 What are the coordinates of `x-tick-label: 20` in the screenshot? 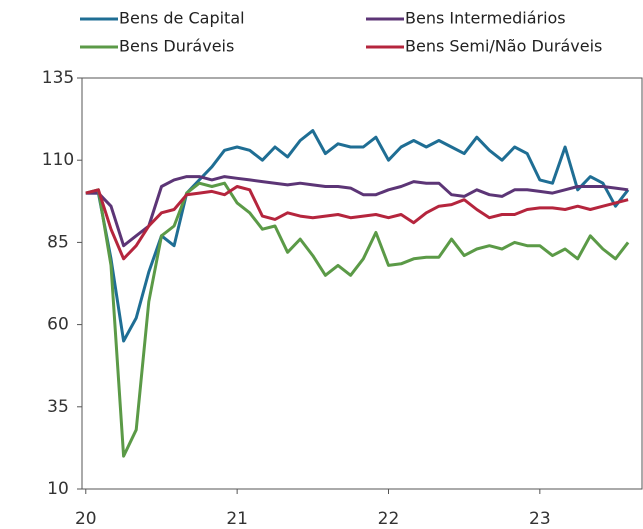 It's located at (86, 519).